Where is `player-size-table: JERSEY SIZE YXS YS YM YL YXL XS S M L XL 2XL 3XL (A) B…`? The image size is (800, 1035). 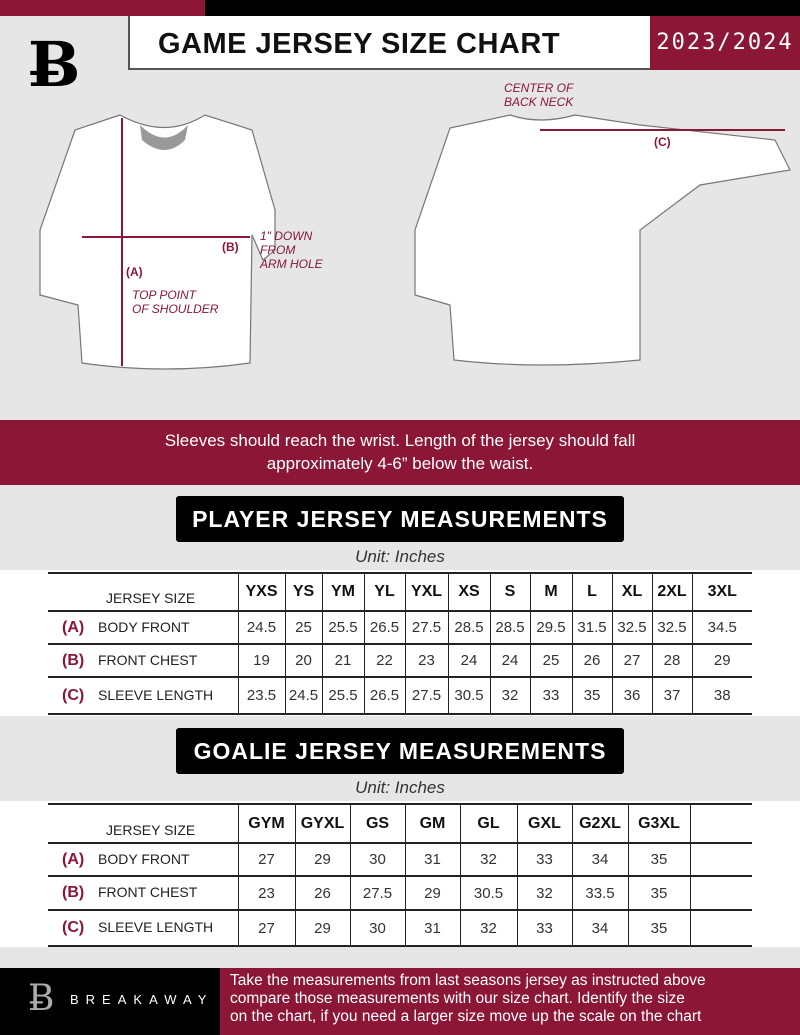
player-size-table: JERSEY SIZE YXS YS YM YL YXL XS S M L XL 2XL 3XL (A) B… is located at coordinates (400, 643).